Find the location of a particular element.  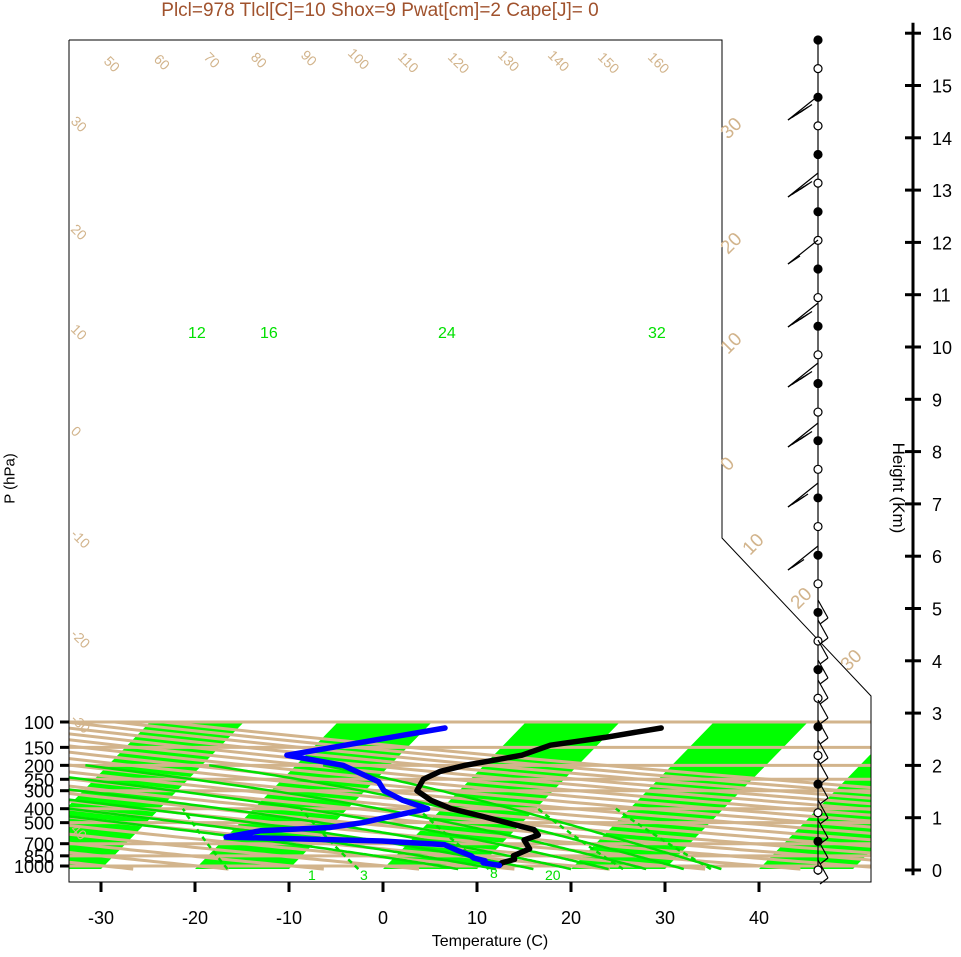

x-tick-label: -20 is located at coordinates (195, 918).